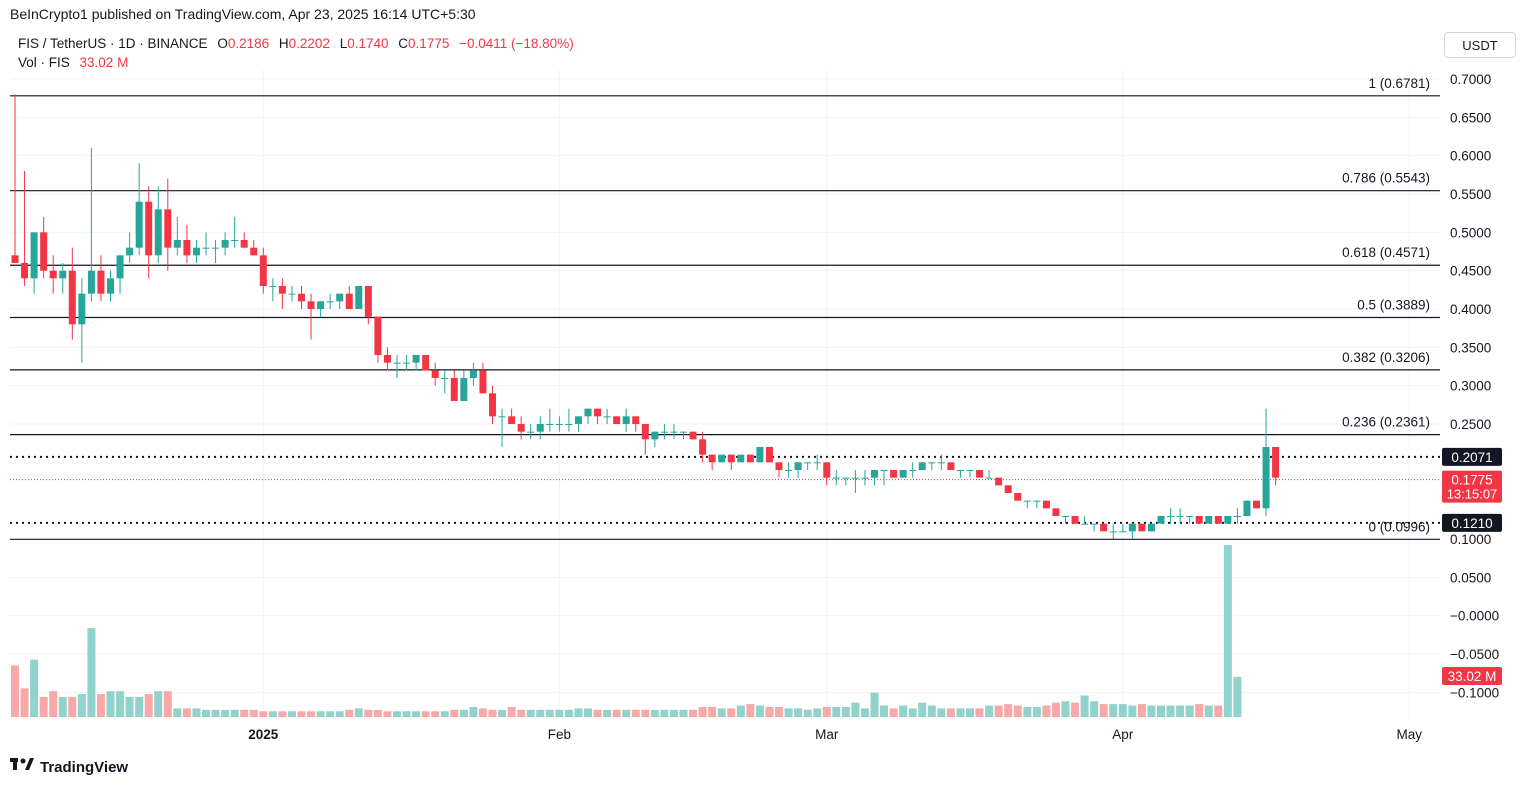  I want to click on y-tick-label: 0.6500, so click(1470, 117).